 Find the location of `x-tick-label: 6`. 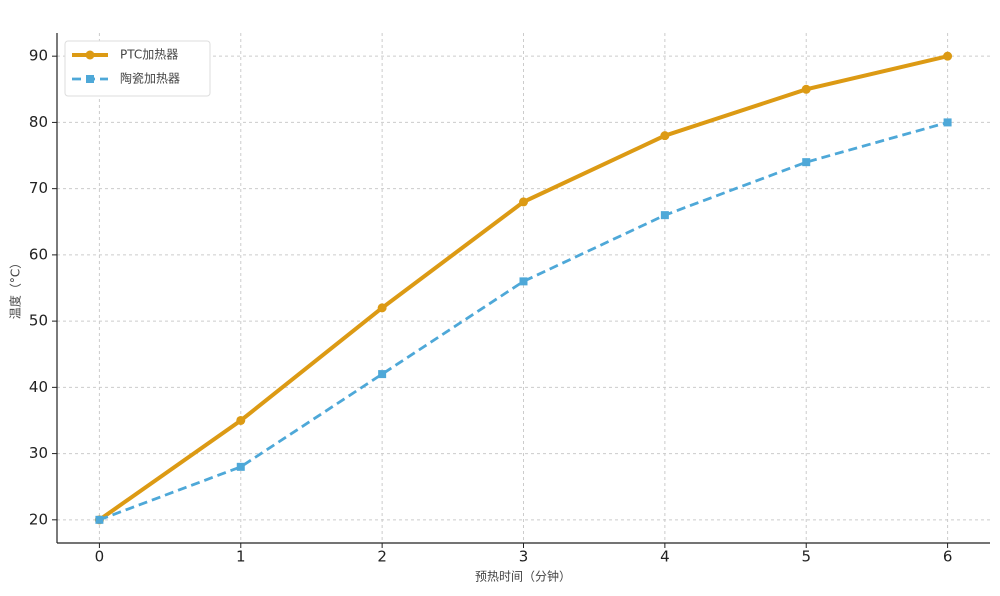

x-tick-label: 6 is located at coordinates (948, 557).